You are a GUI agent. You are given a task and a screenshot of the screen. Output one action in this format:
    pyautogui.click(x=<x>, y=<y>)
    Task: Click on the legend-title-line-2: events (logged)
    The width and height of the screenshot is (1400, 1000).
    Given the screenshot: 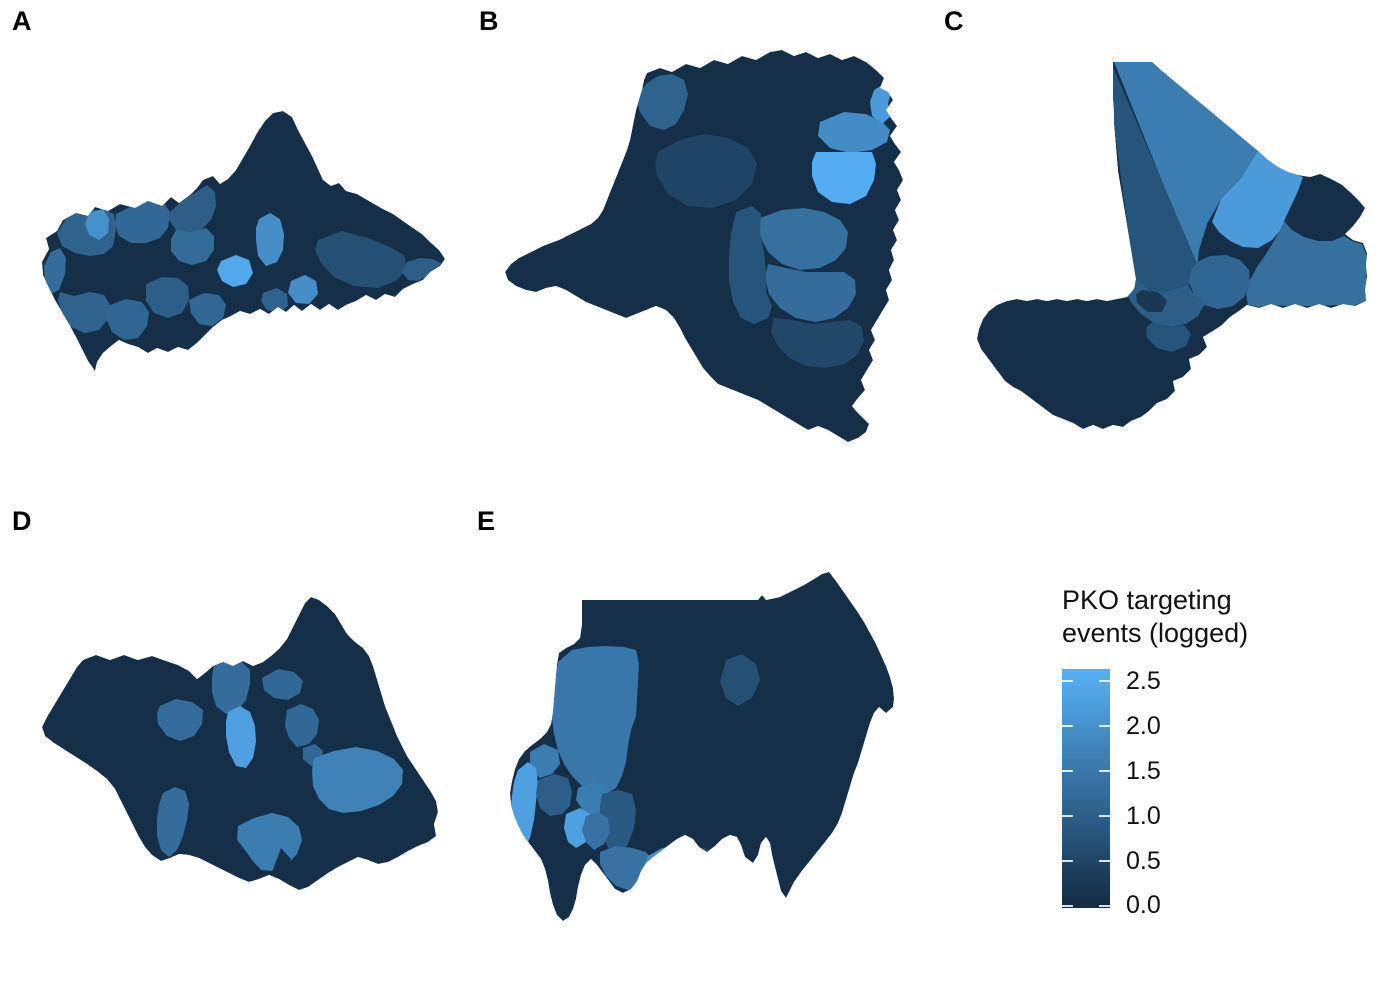 What is the action you would take?
    pyautogui.click(x=1155, y=633)
    